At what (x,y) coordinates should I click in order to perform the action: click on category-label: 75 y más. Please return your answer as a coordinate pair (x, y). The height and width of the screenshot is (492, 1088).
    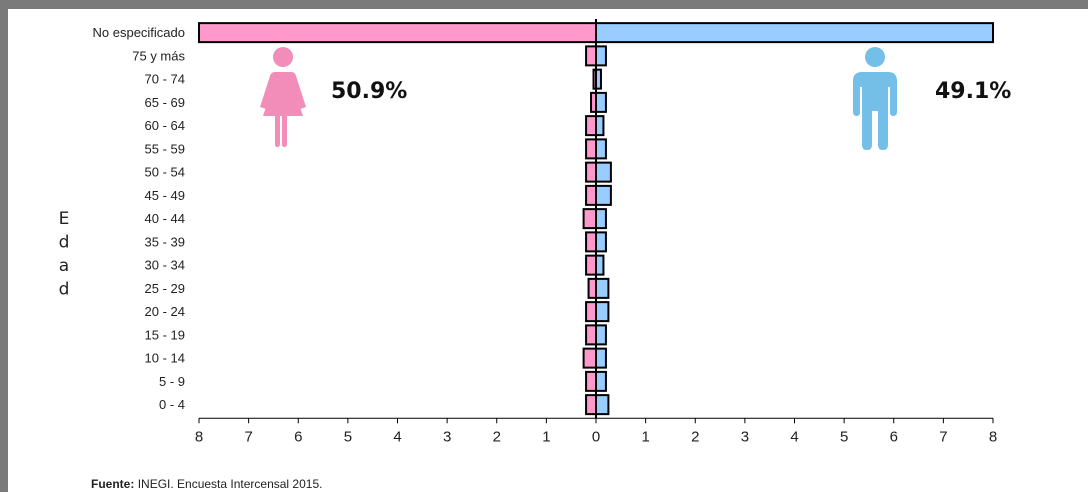
    Looking at the image, I should click on (158, 55).